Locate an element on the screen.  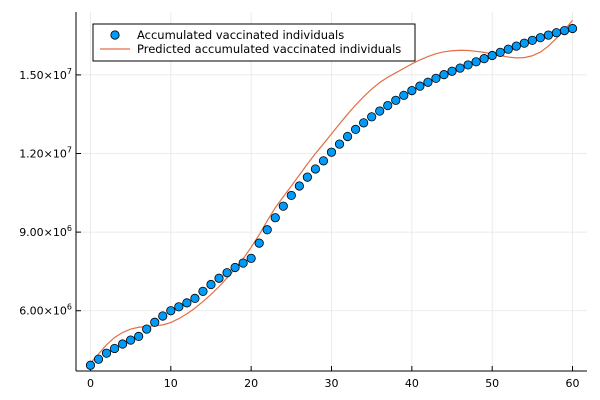
x-tick-label: 30 is located at coordinates (332, 383).